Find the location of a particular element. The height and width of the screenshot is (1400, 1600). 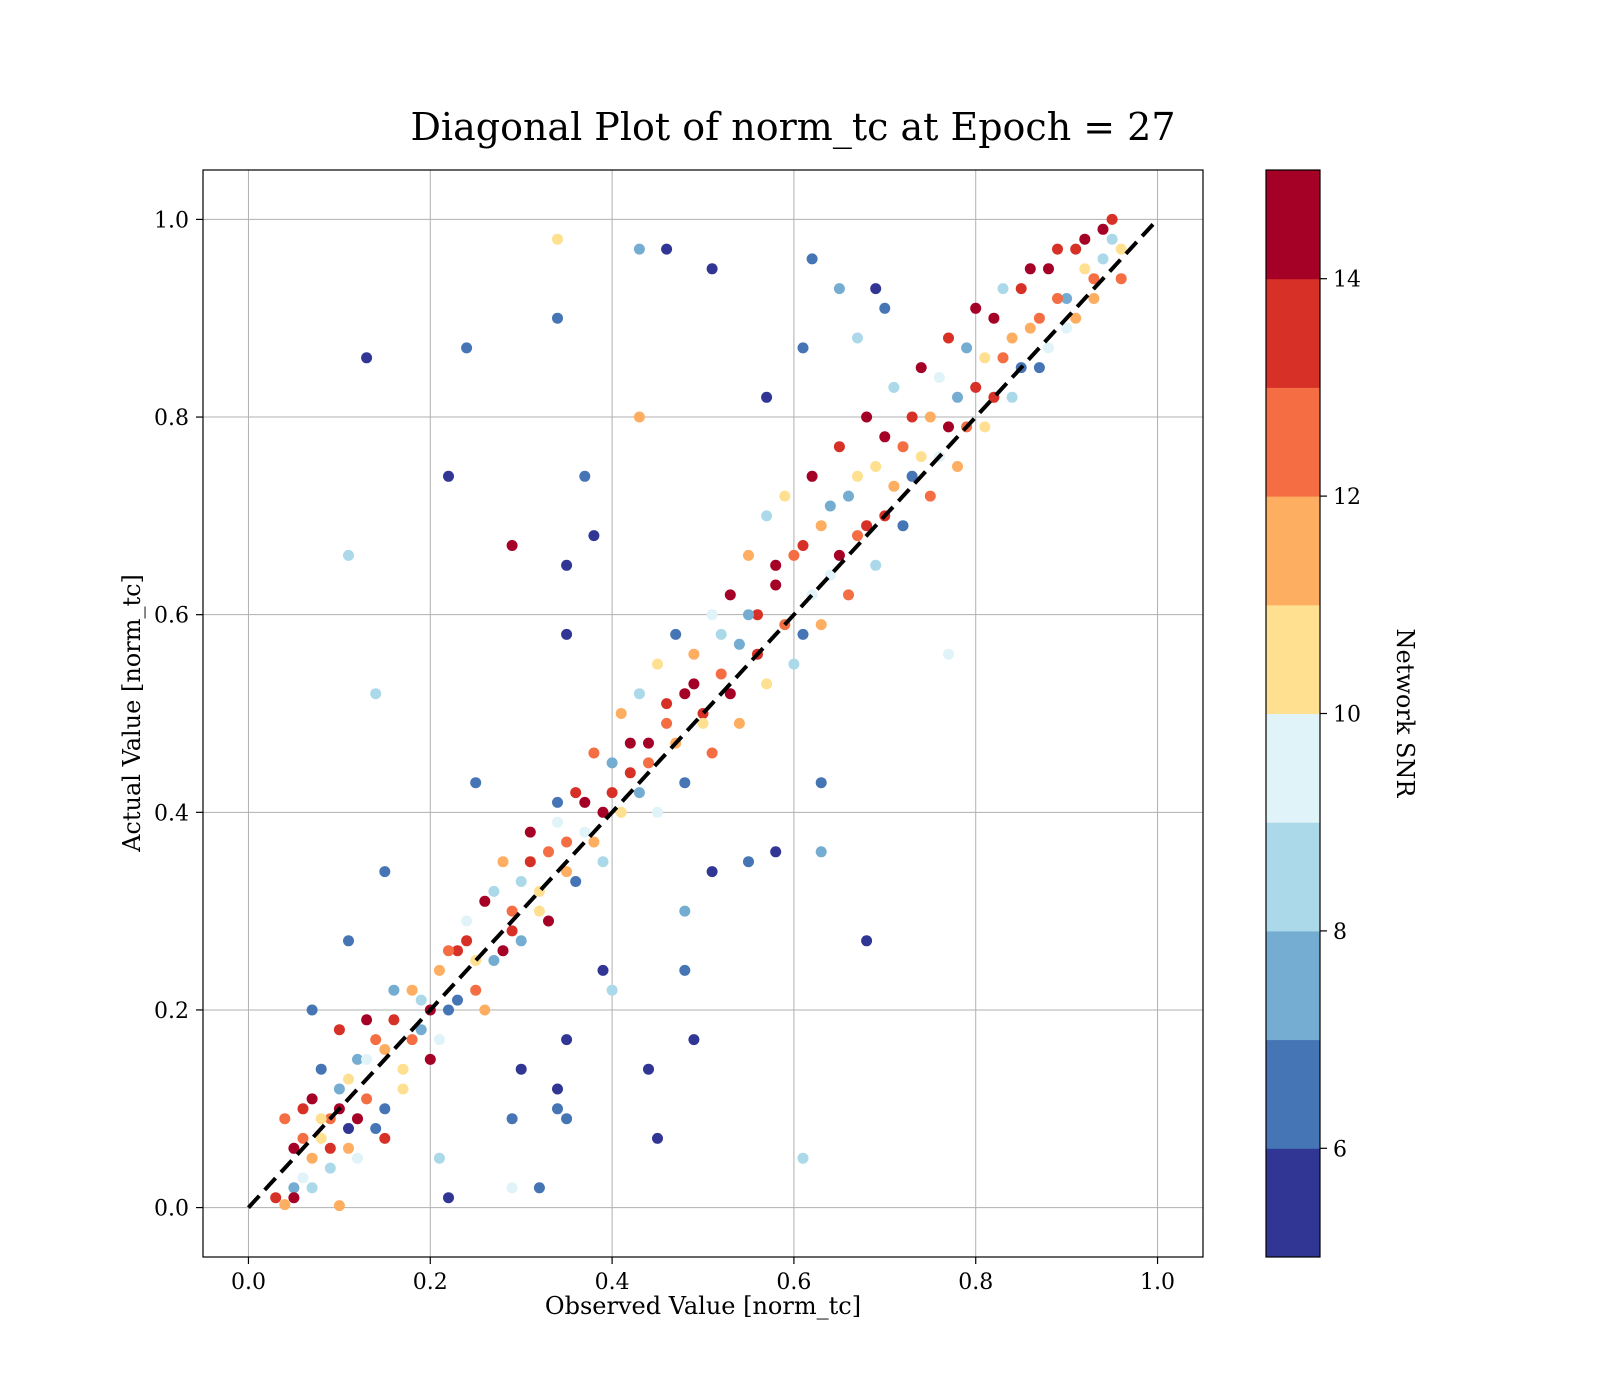

colorbar-ticks: 6 8 10 12 14 is located at coordinates (1340, 715).